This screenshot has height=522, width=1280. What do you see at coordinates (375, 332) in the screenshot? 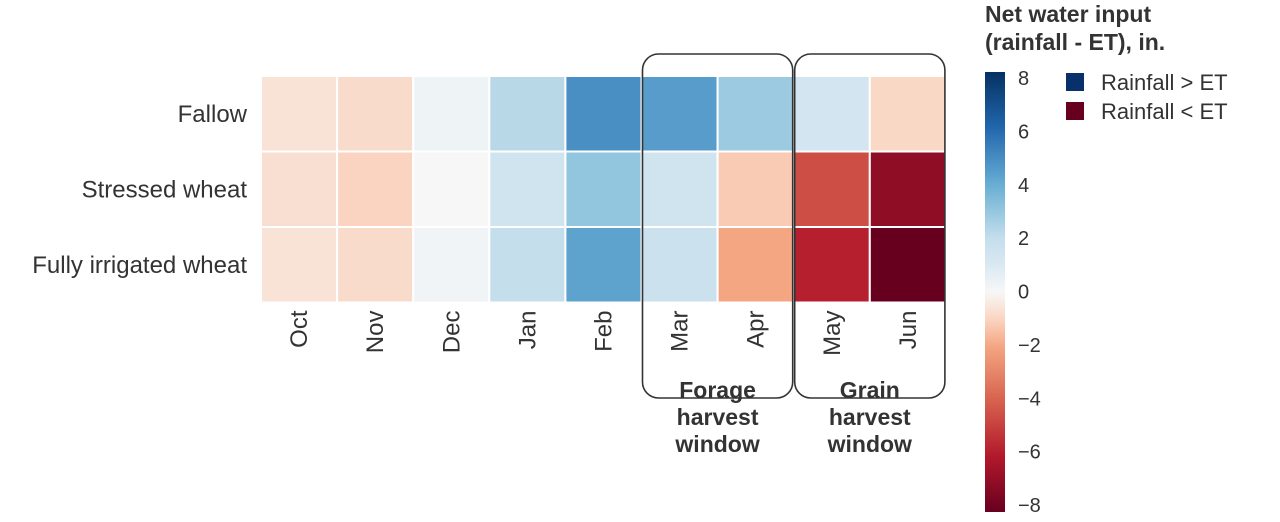
I see `column-label-nov: Nov` at bounding box center [375, 332].